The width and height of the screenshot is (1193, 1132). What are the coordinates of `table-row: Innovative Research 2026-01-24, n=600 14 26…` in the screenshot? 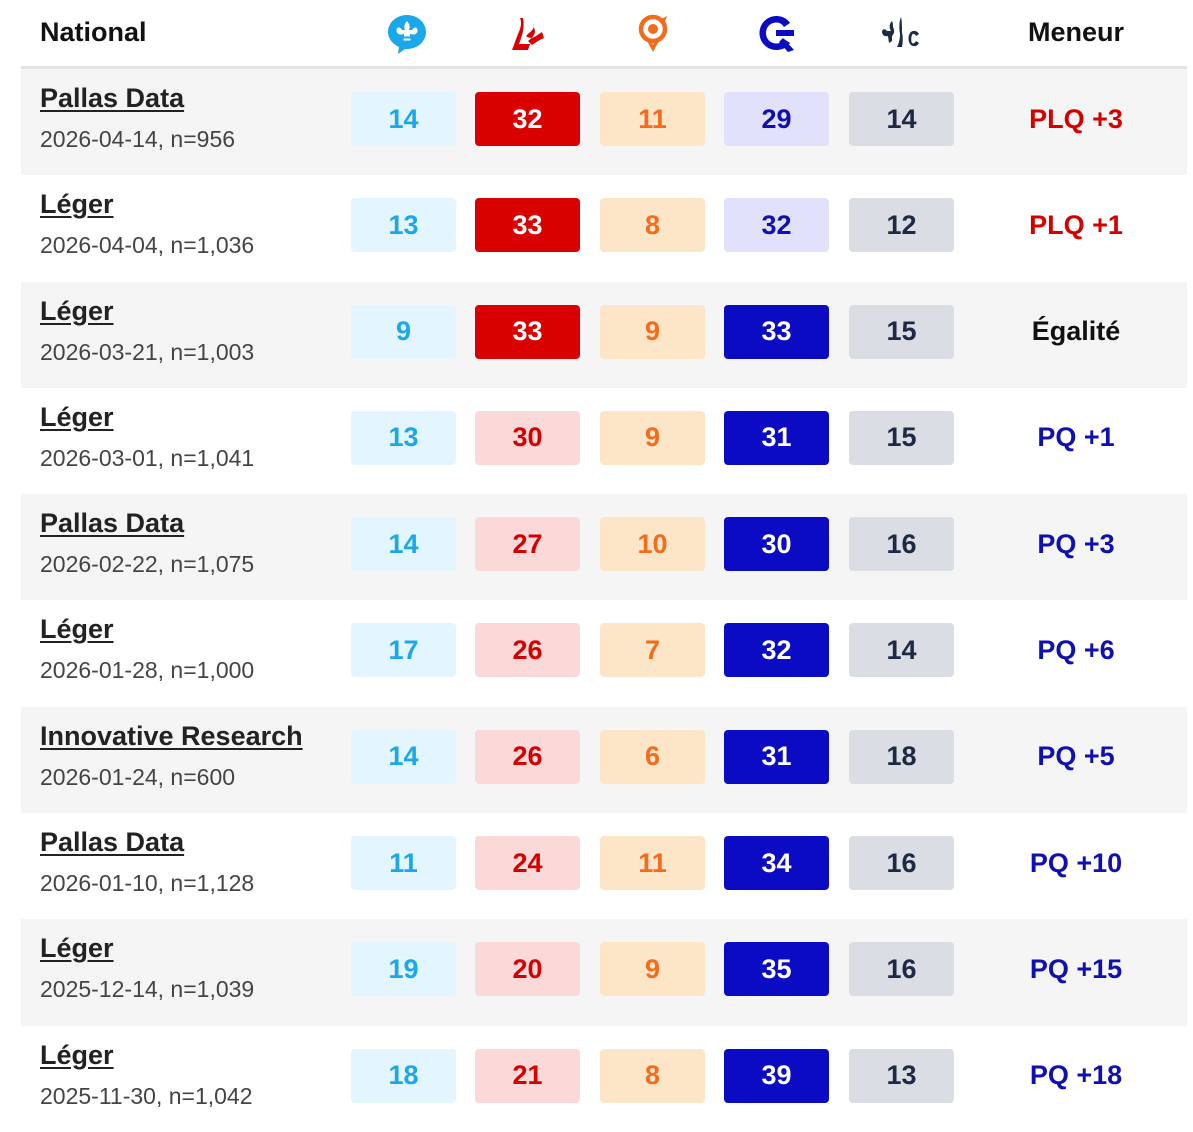 It's located at (604, 760).